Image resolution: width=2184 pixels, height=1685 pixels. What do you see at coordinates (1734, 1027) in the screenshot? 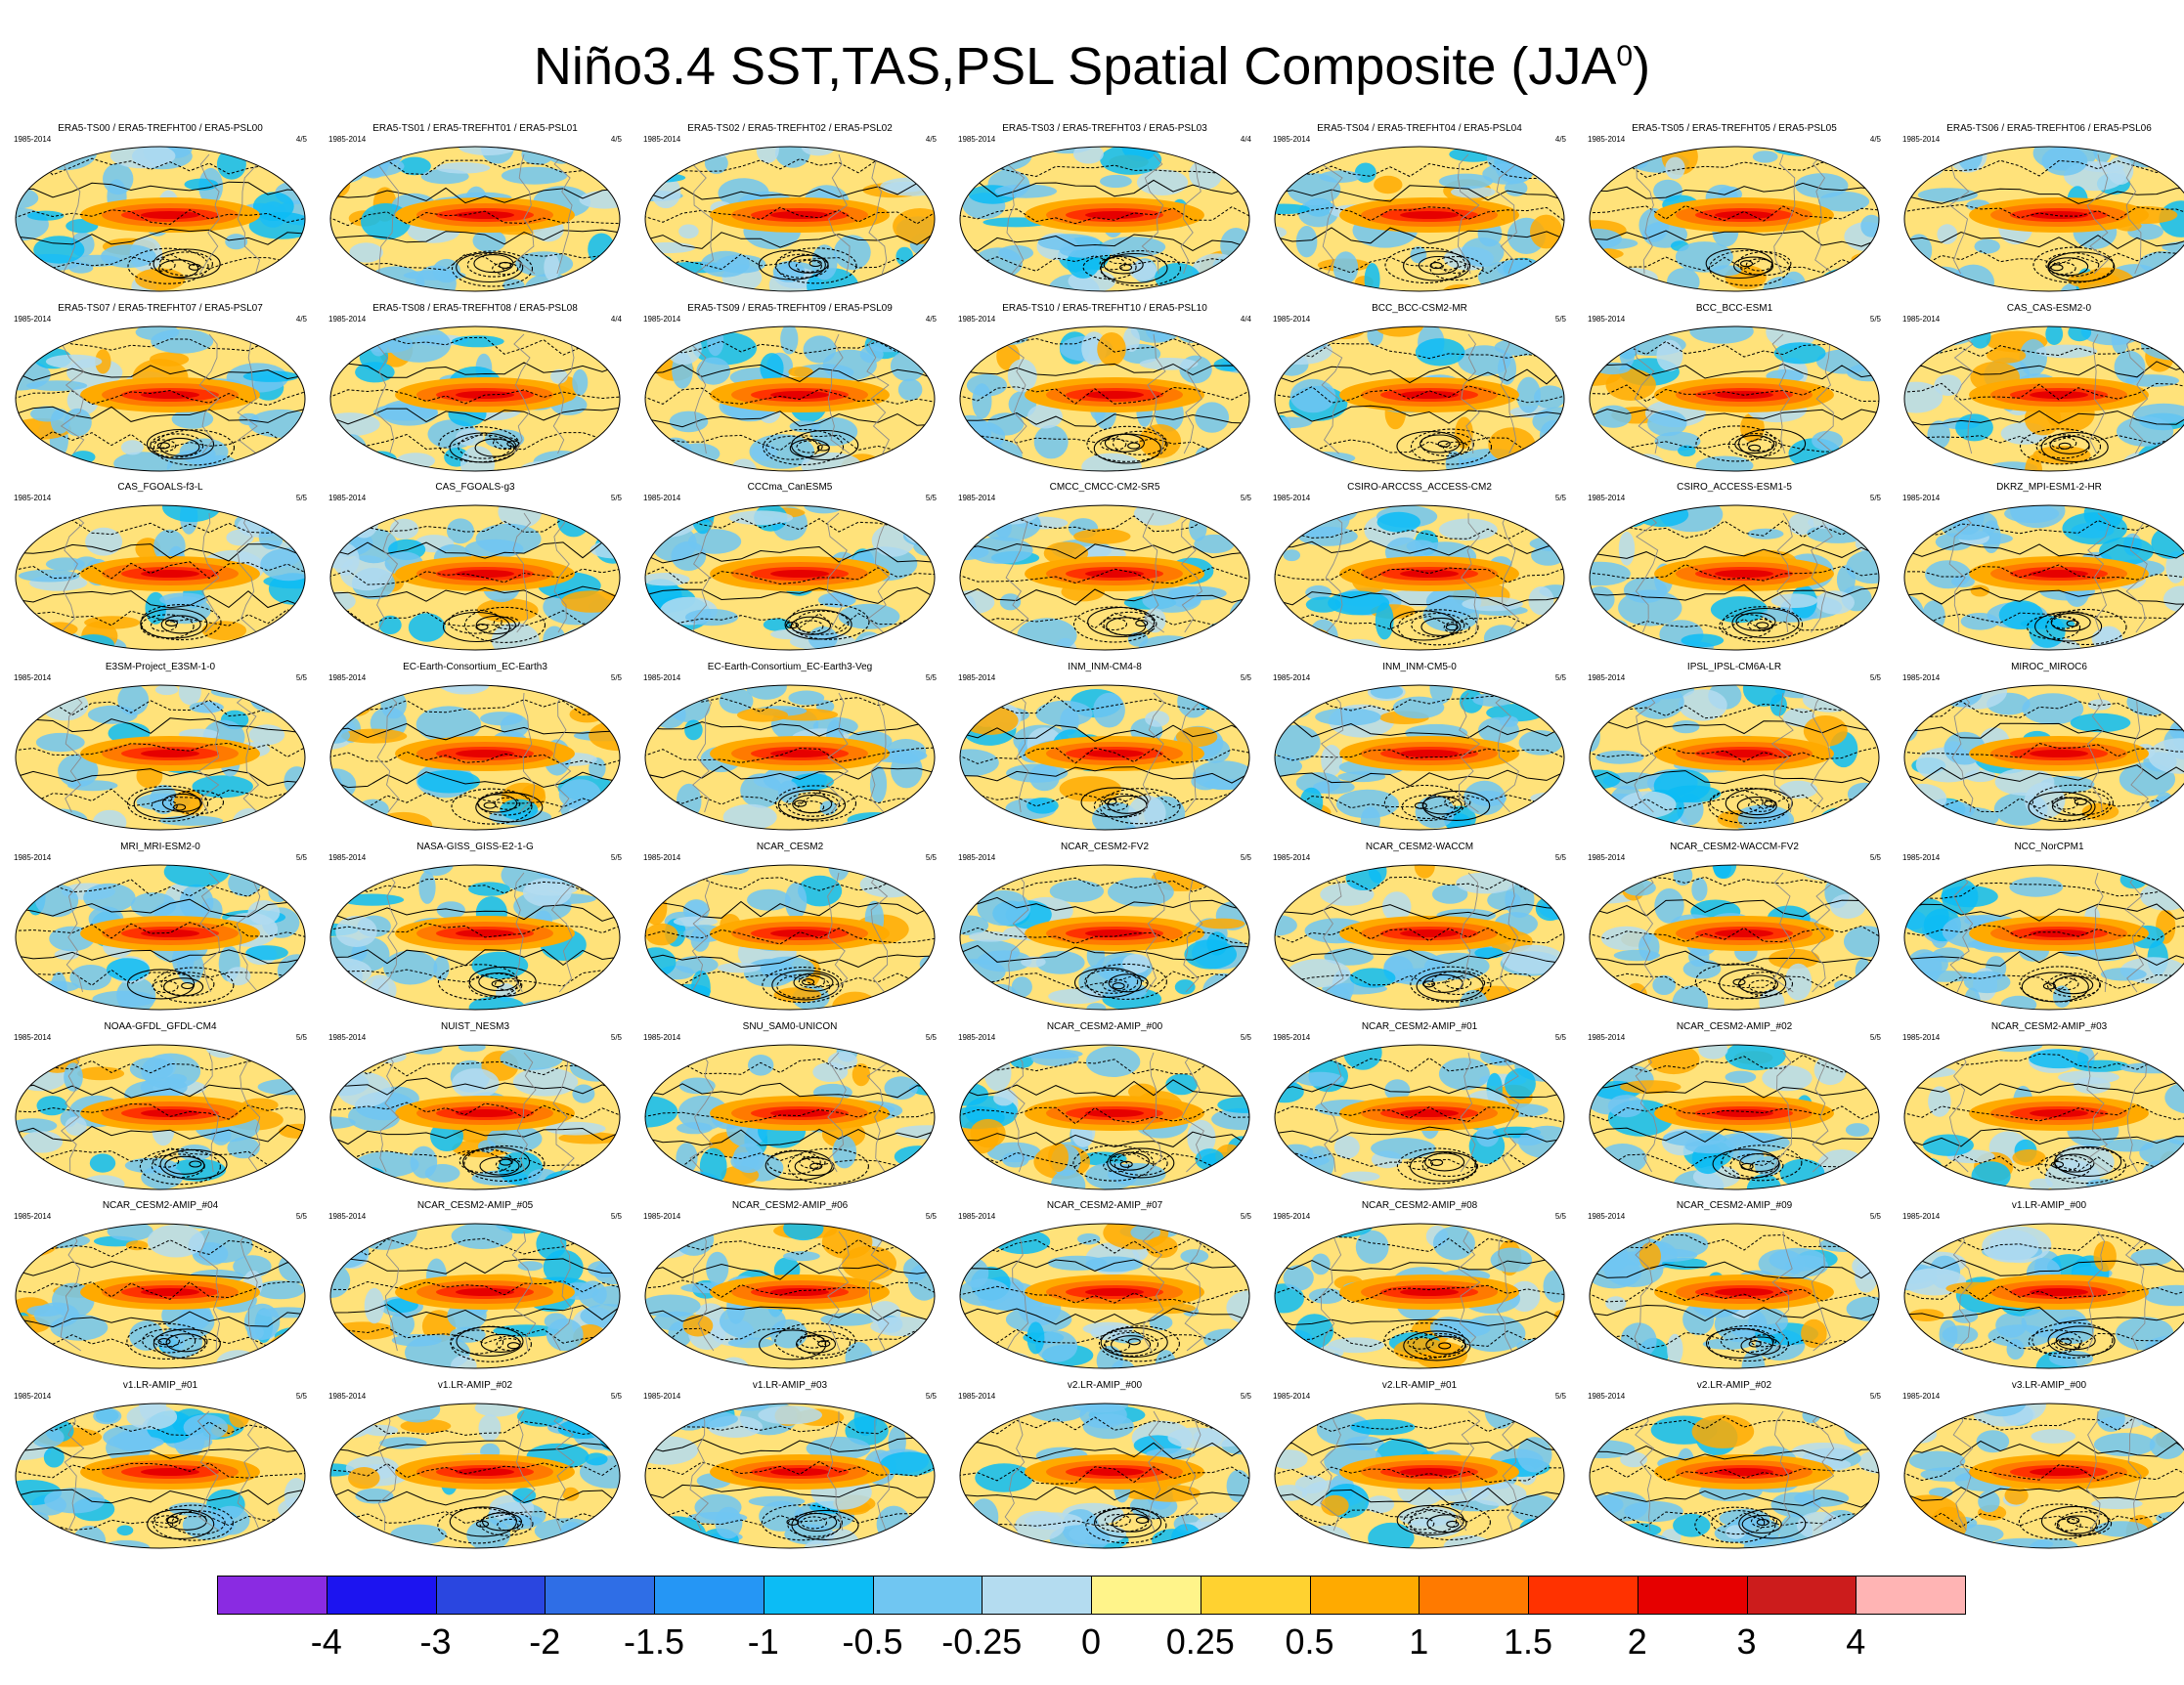
I see `panel-title: NCAR_CESM2-AMIP_#02` at bounding box center [1734, 1027].